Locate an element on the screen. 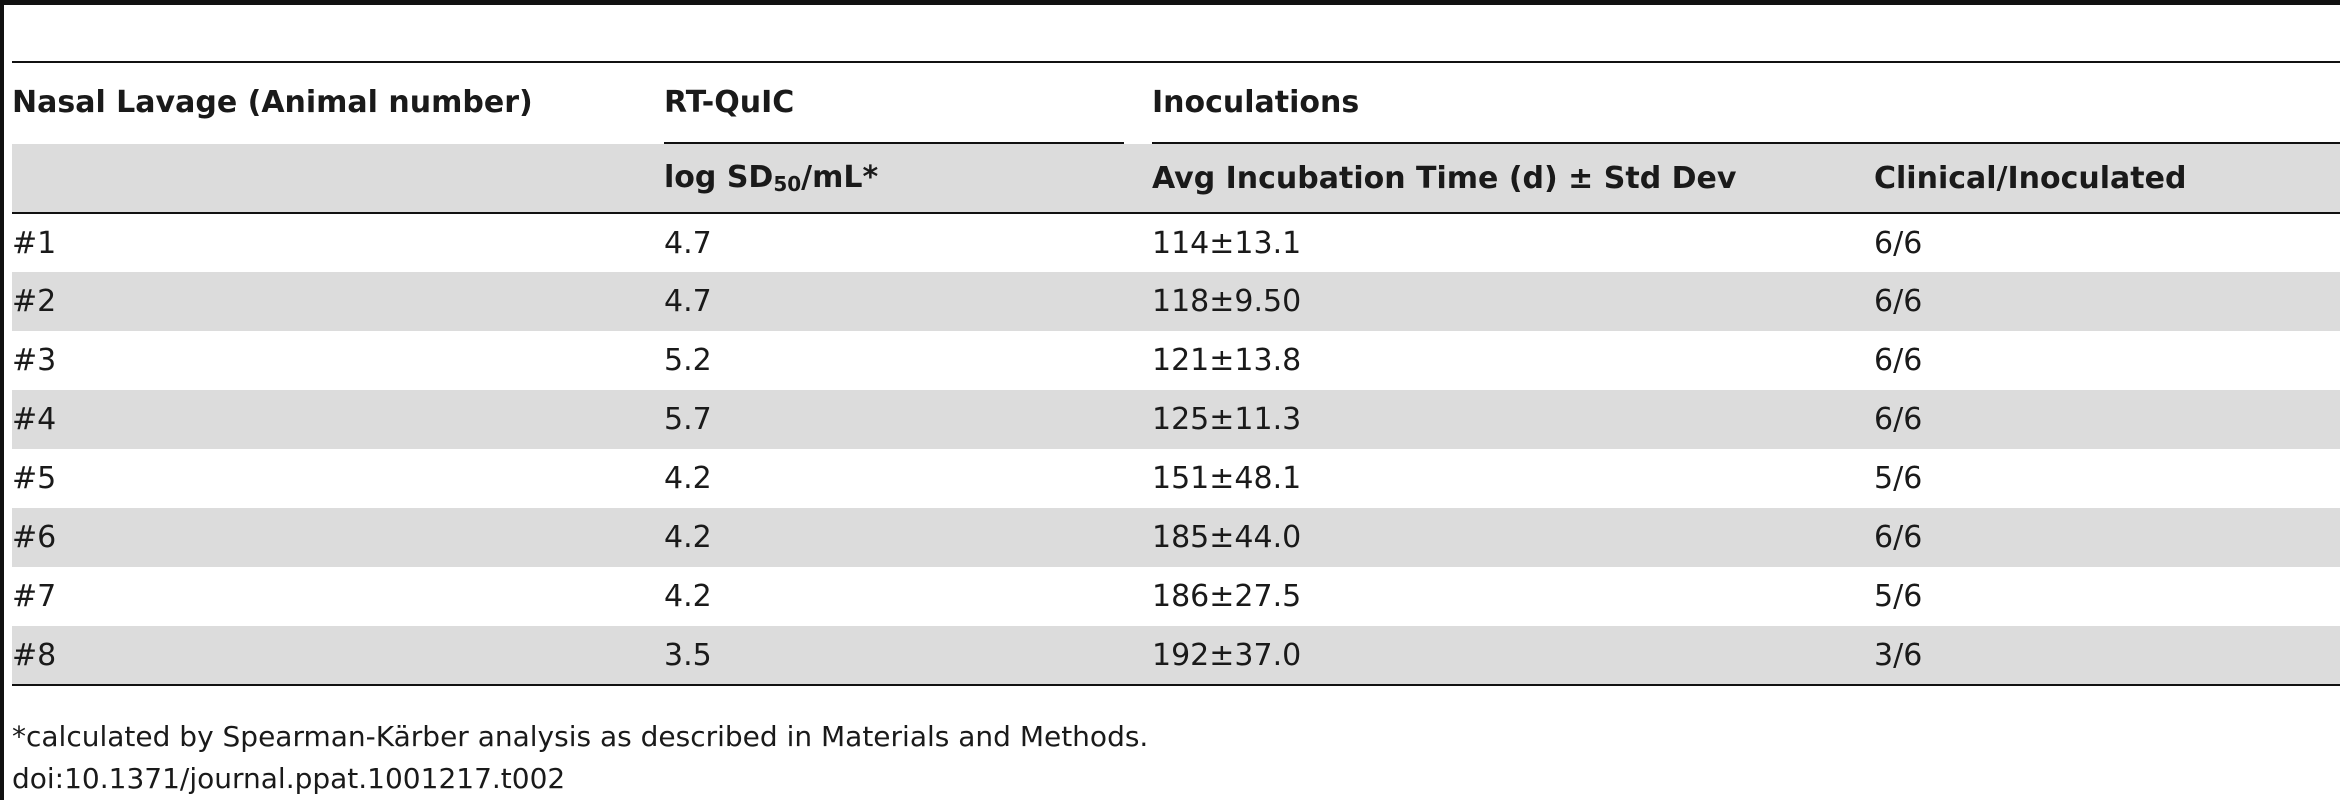 The image size is (2340, 800). cell-incubation: 121±13.8 is located at coordinates (1227, 360).